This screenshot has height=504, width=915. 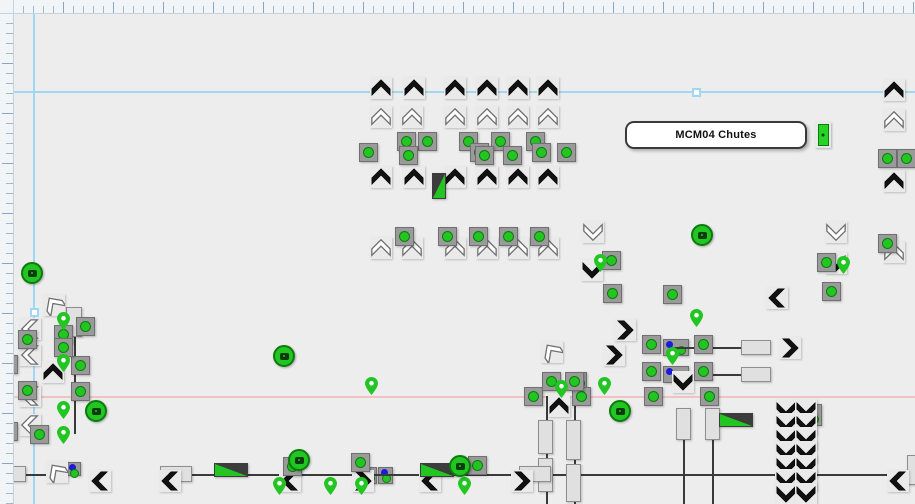 I want to click on conveyor-bottom-right, so click(x=732, y=475).